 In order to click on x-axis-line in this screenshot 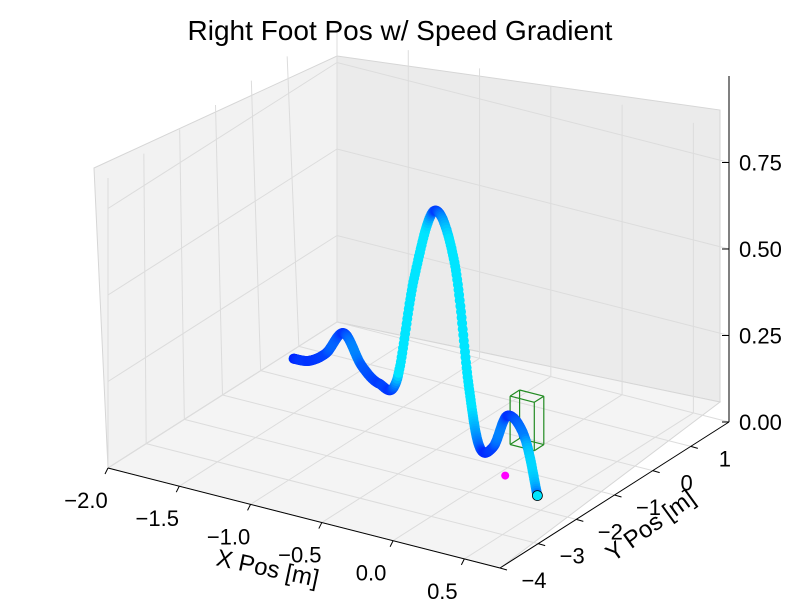, I will do `click(304, 518)`.